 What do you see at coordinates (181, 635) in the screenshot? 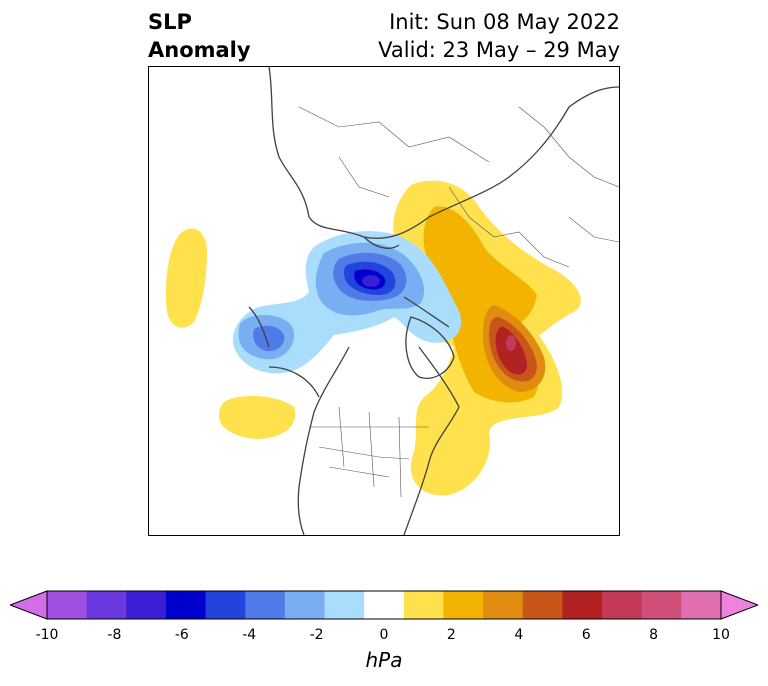
I see `colorbar-tick-label: -6` at bounding box center [181, 635].